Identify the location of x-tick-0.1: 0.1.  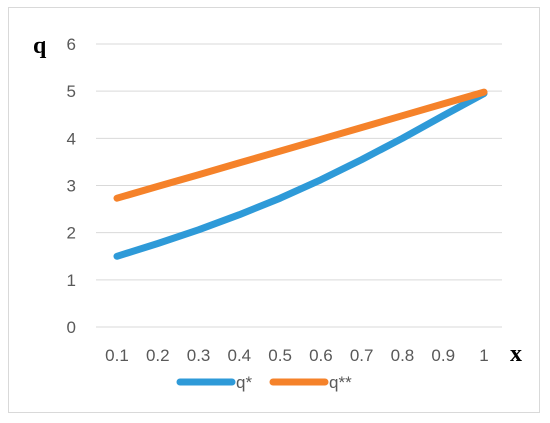
(117, 355).